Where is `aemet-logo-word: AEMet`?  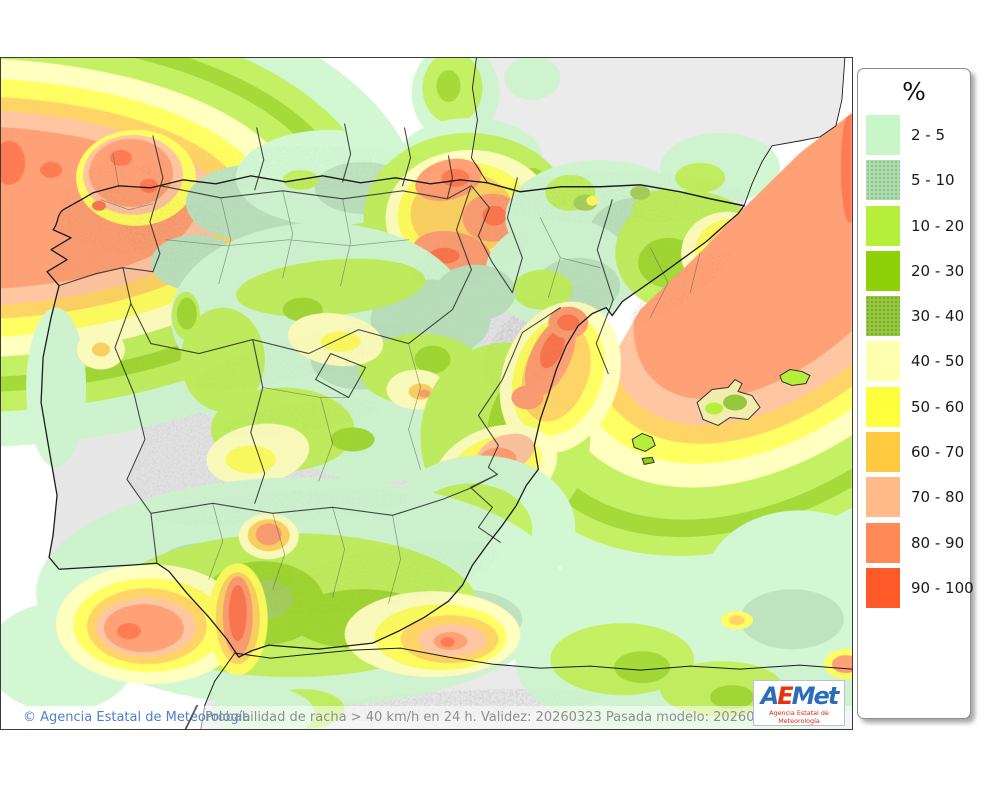
aemet-logo-word: AEMet is located at coordinates (799, 696).